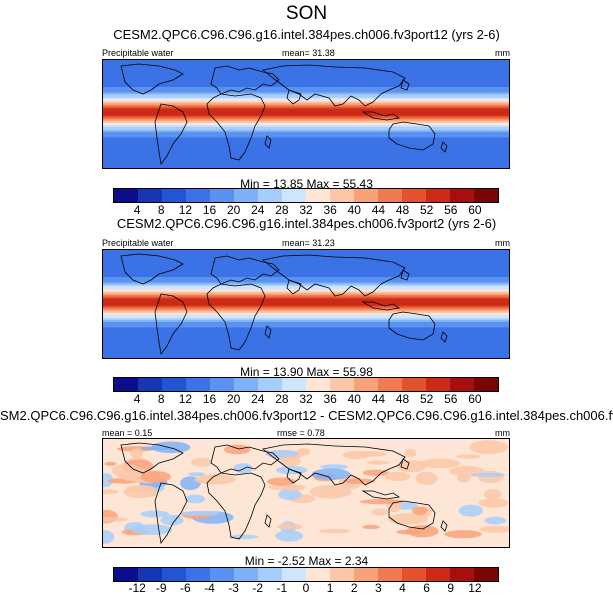  What do you see at coordinates (451, 210) in the screenshot?
I see `colorbar-tick-label: 56` at bounding box center [451, 210].